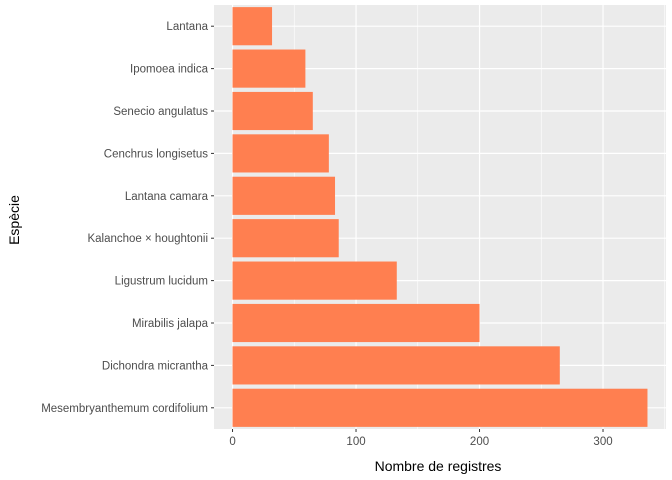 The width and height of the screenshot is (672, 480). What do you see at coordinates (232, 442) in the screenshot?
I see `x-tick-label: 0` at bounding box center [232, 442].